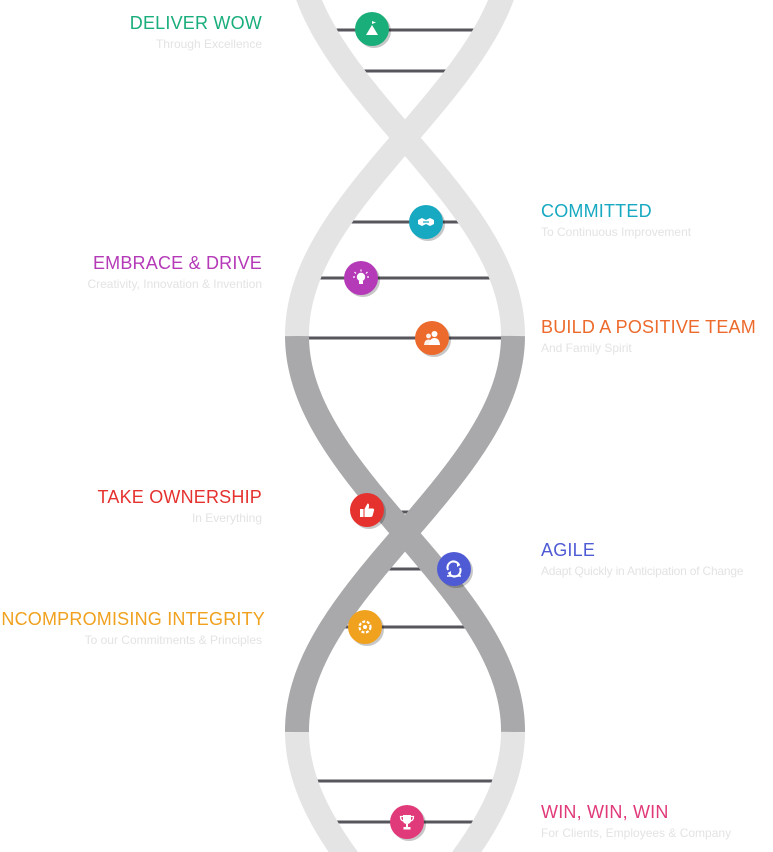  What do you see at coordinates (177, 263) in the screenshot?
I see `value-title: EMBRACE & DRIVE` at bounding box center [177, 263].